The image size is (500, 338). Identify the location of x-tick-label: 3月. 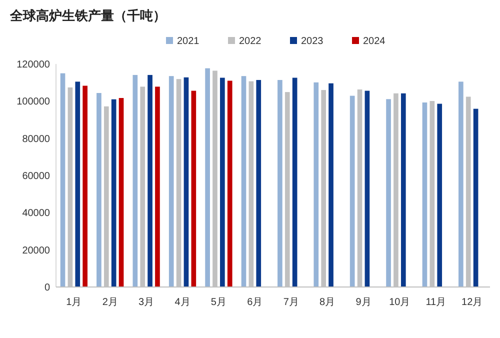
(146, 302).